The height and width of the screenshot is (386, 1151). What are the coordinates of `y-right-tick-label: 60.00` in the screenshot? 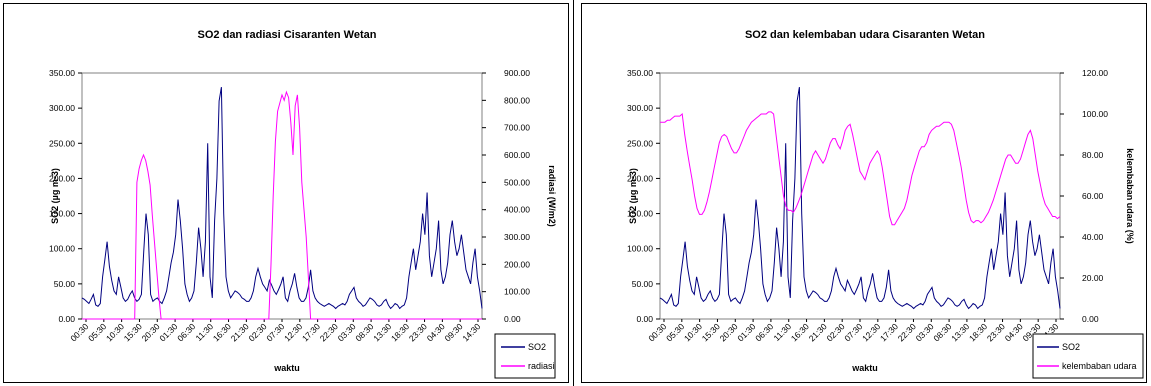 It's located at (1093, 196).